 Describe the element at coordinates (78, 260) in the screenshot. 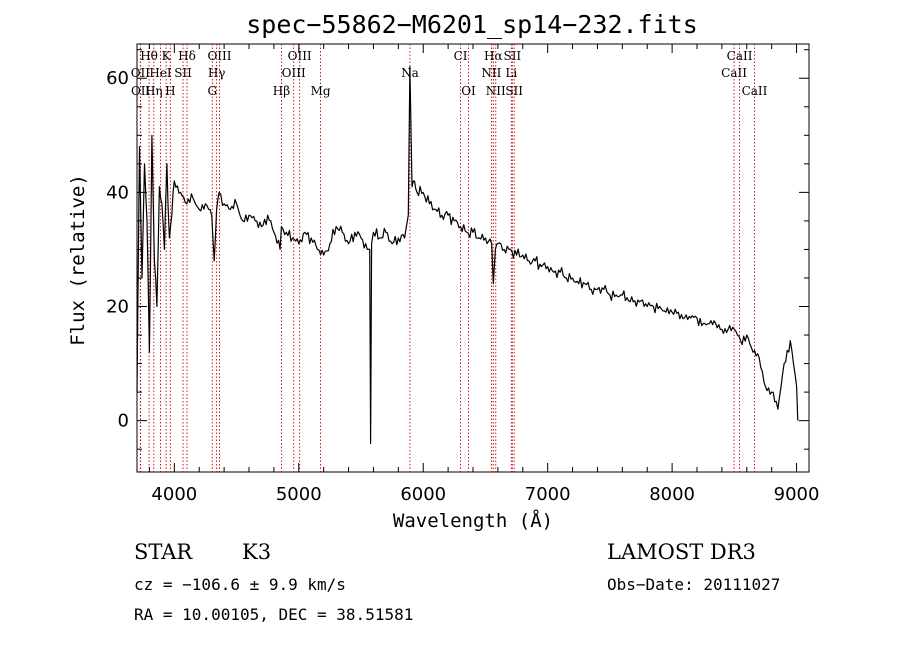

I see `y-axis-title: Flux (relative)` at that location.